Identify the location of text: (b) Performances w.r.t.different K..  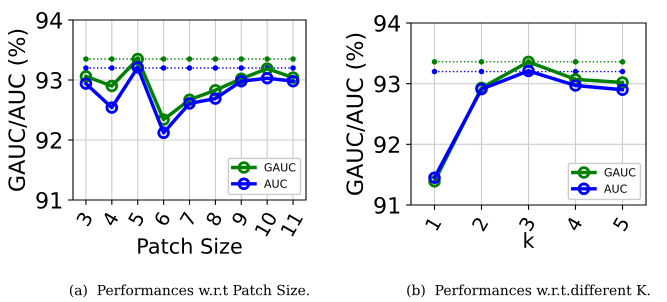
(528, 291).